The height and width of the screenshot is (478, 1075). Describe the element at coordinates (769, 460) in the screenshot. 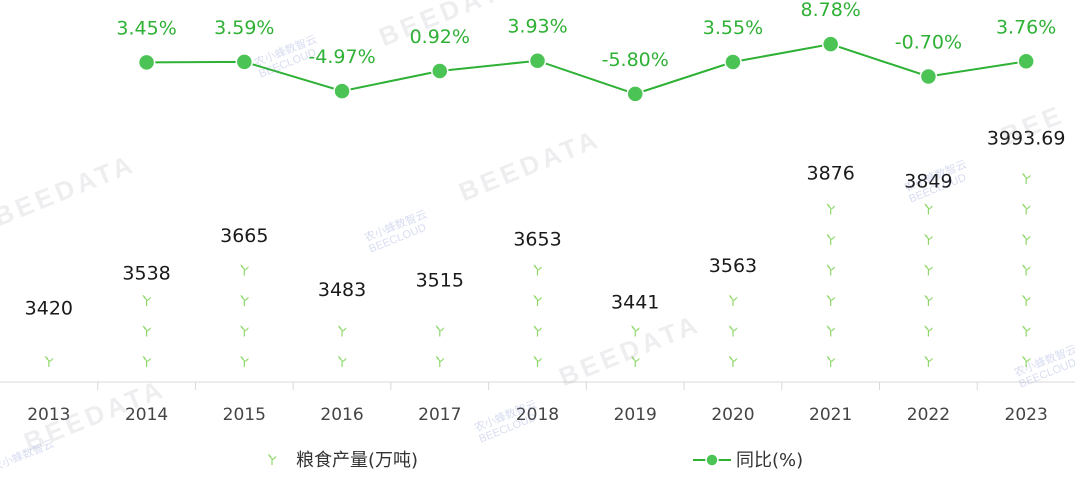

I see `legend-label-yoy: 同比(%)` at that location.